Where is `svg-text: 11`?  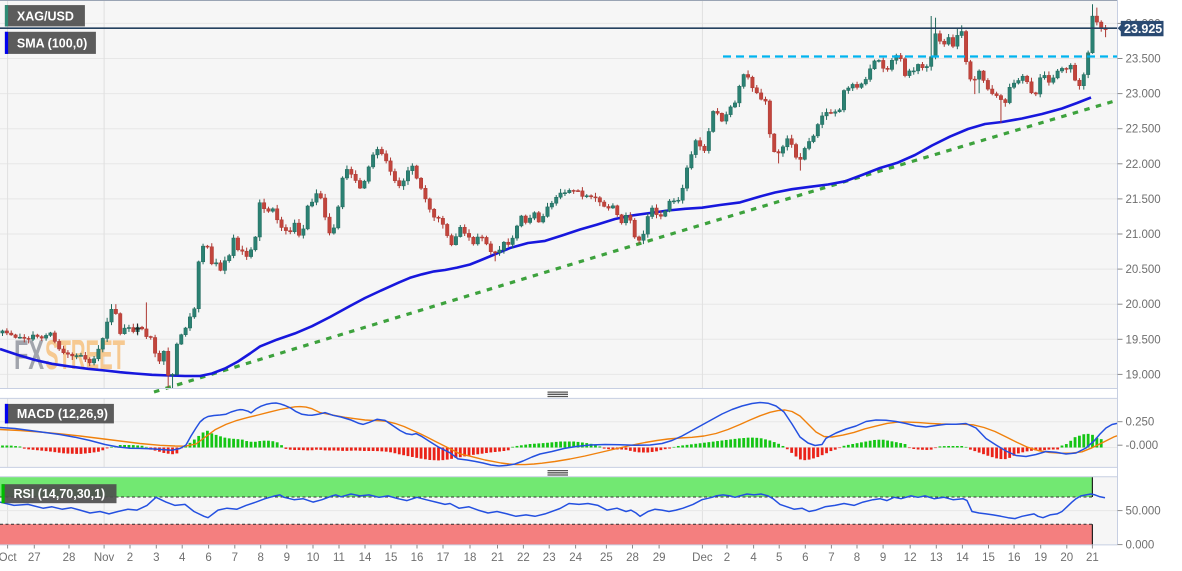
svg-text: 11 is located at coordinates (339, 558).